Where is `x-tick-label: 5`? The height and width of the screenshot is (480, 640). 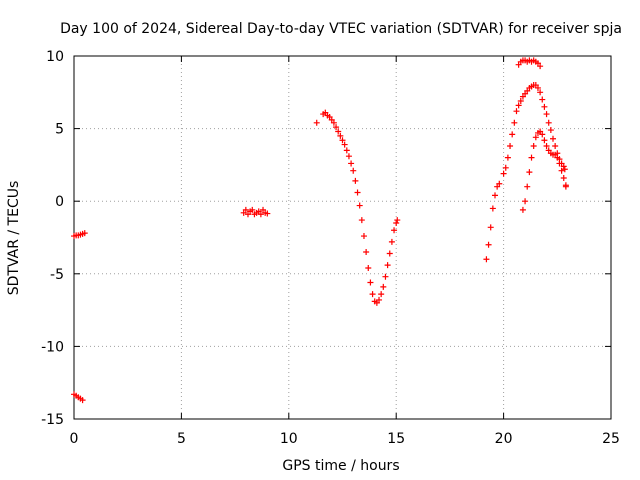 x-tick-label: 5 is located at coordinates (181, 439).